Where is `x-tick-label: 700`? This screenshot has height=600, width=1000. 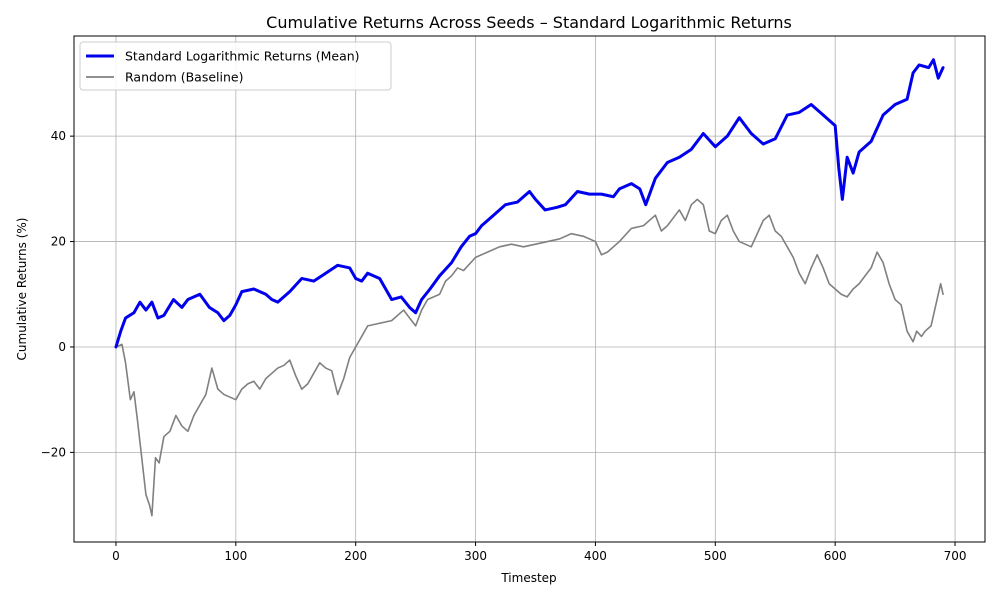 x-tick-label: 700 is located at coordinates (955, 556).